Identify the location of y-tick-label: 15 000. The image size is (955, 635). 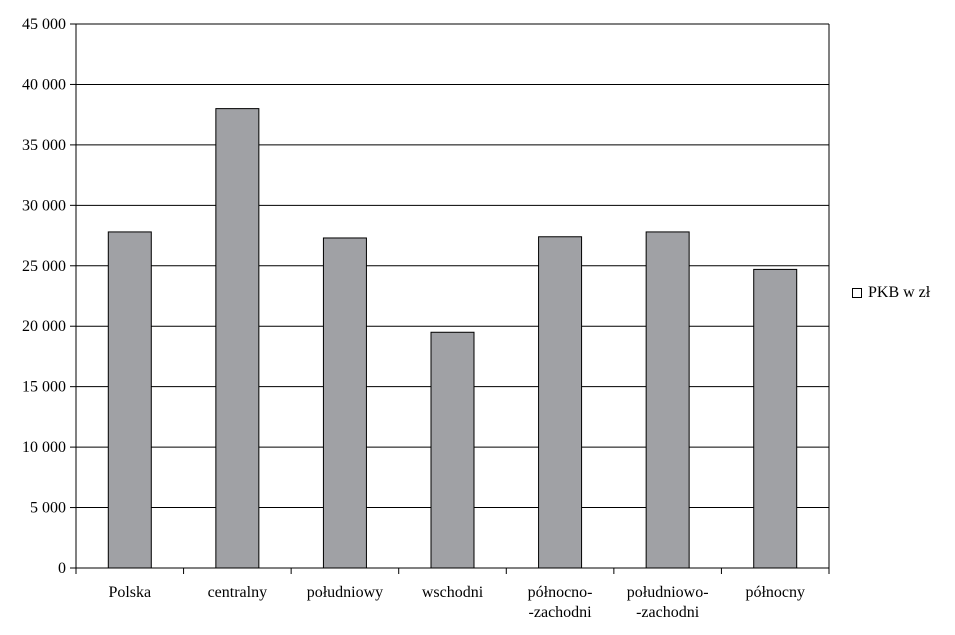
(44, 387).